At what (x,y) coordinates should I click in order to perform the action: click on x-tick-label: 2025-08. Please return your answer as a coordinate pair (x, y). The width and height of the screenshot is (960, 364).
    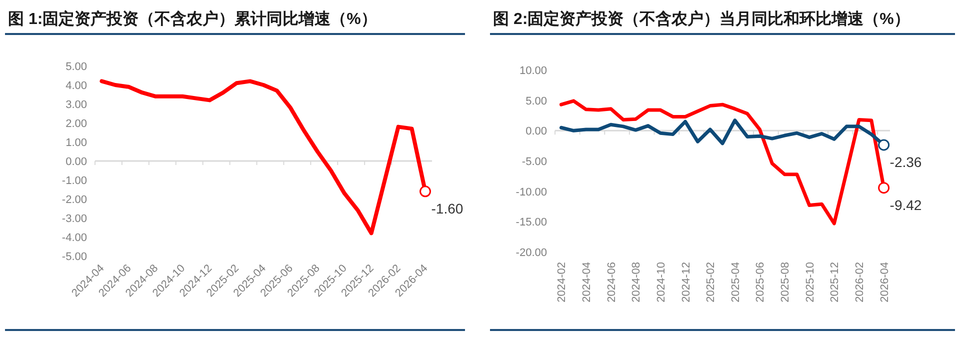
    Looking at the image, I should click on (786, 282).